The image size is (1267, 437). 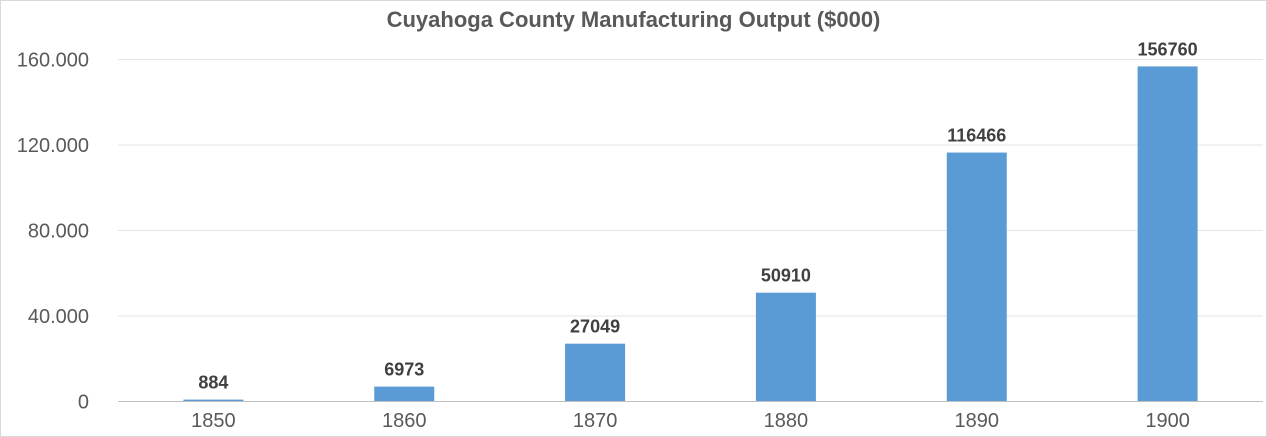 What do you see at coordinates (1167, 421) in the screenshot?
I see `x-tick-label: 1900` at bounding box center [1167, 421].